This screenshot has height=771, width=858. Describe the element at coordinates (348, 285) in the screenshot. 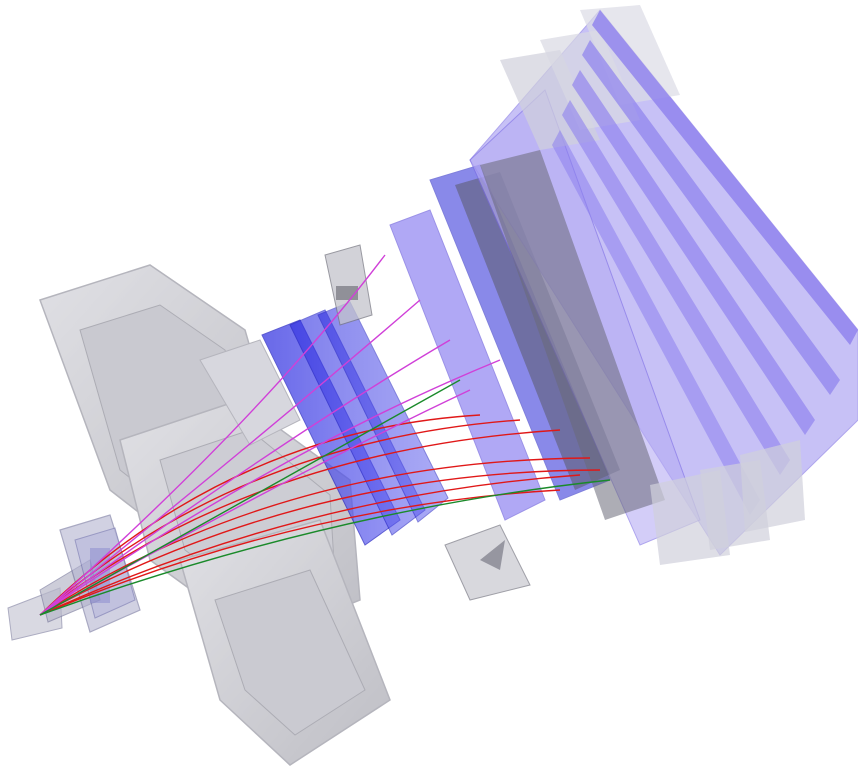

I see `small-box-top` at that location.